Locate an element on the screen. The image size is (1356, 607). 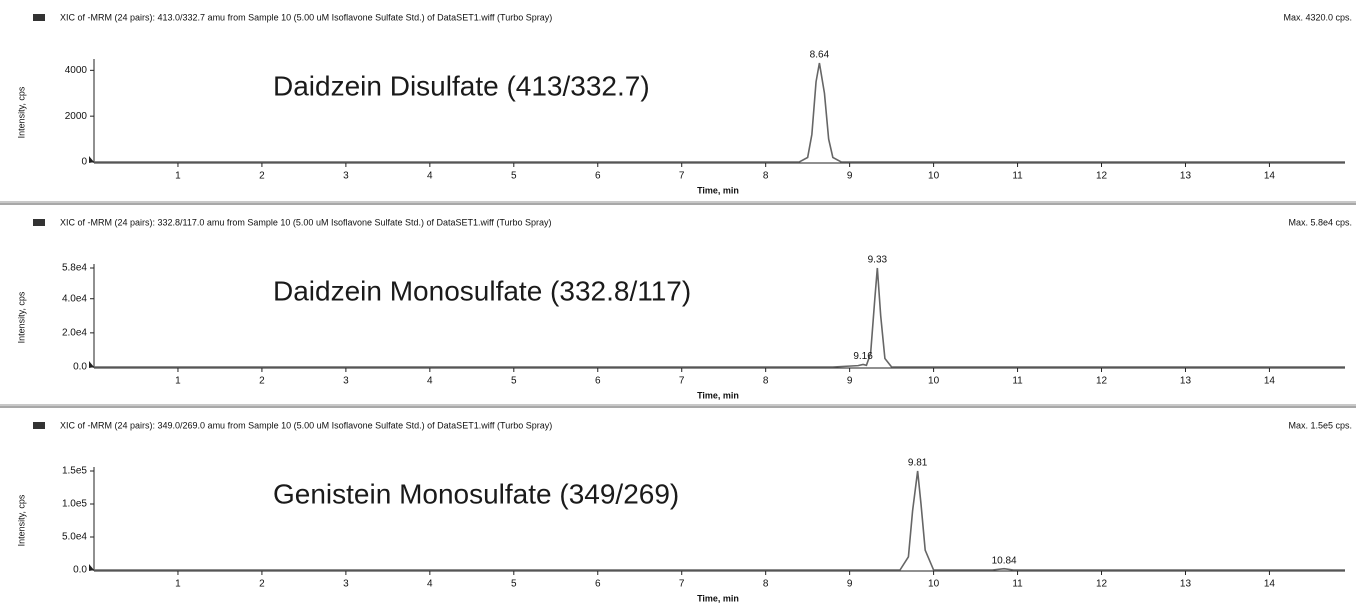
annotation: Genistein Monosulfate (349/269) is located at coordinates (476, 493).